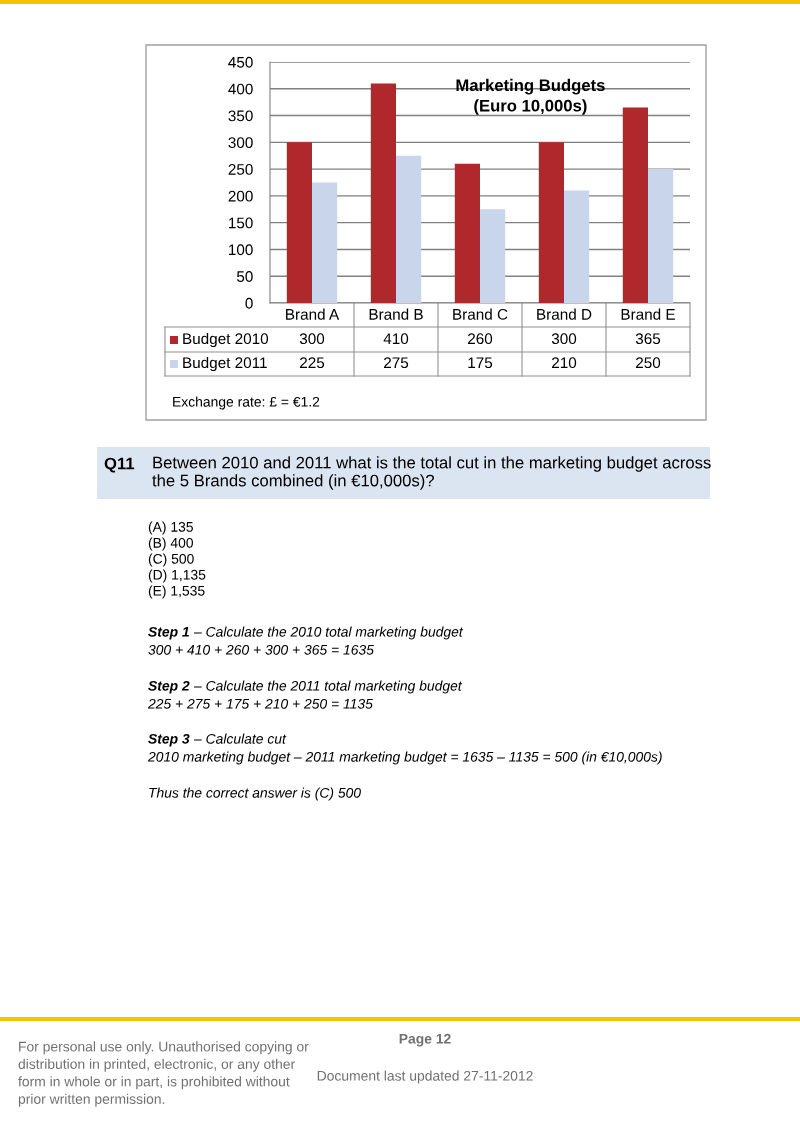  I want to click on data-label: 250, so click(648, 363).